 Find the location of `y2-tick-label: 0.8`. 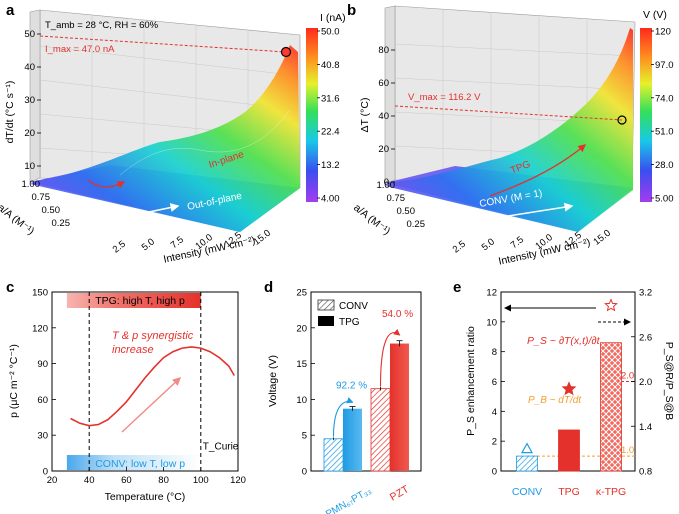

y2-tick-label: 0.8 is located at coordinates (645, 472).